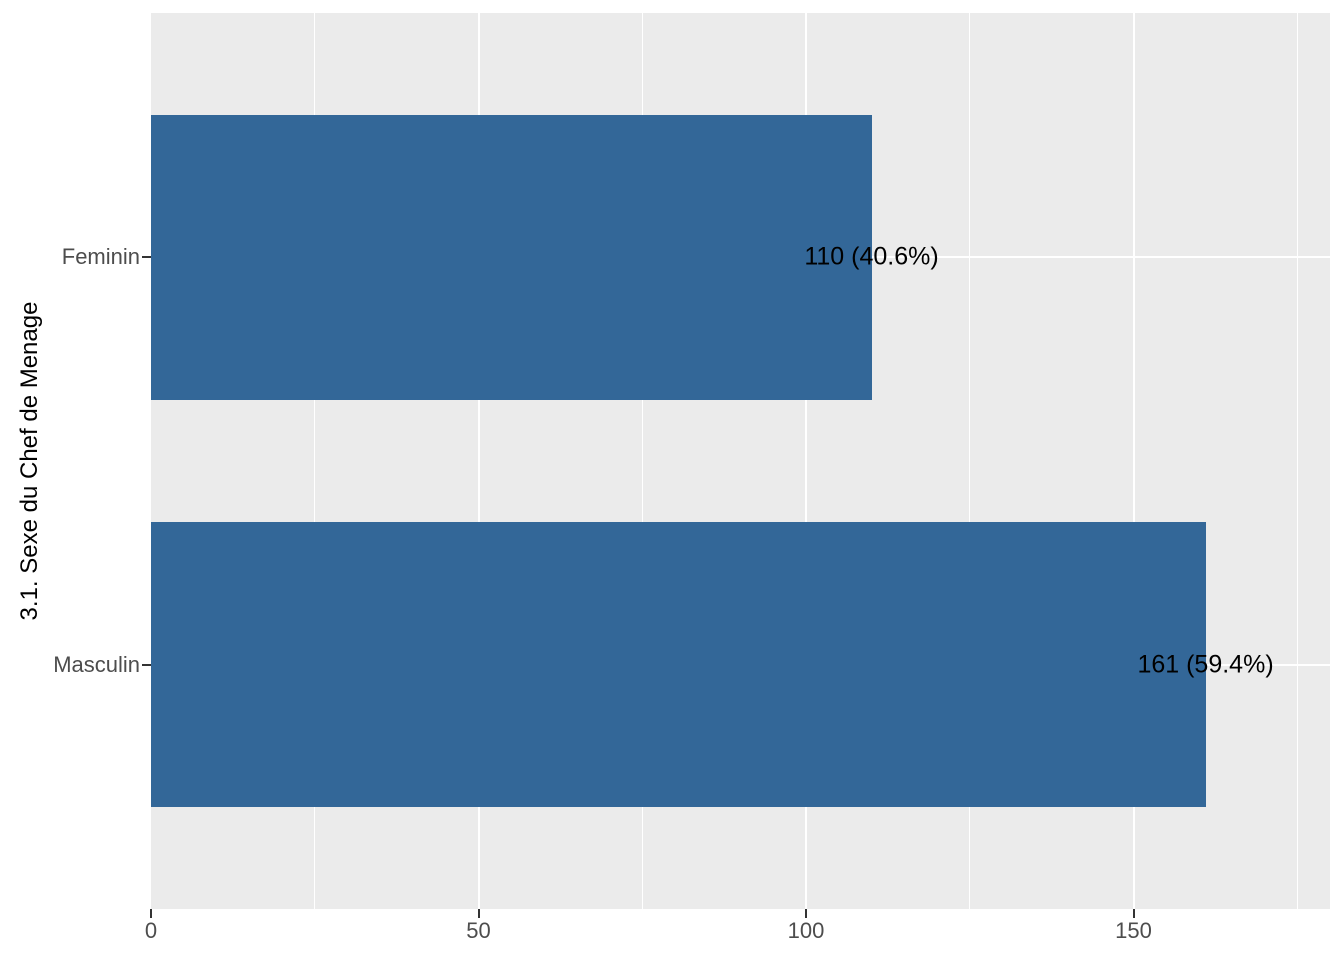 The image size is (1344, 960). What do you see at coordinates (151, 930) in the screenshot?
I see `x-axis-tick-label: 0` at bounding box center [151, 930].